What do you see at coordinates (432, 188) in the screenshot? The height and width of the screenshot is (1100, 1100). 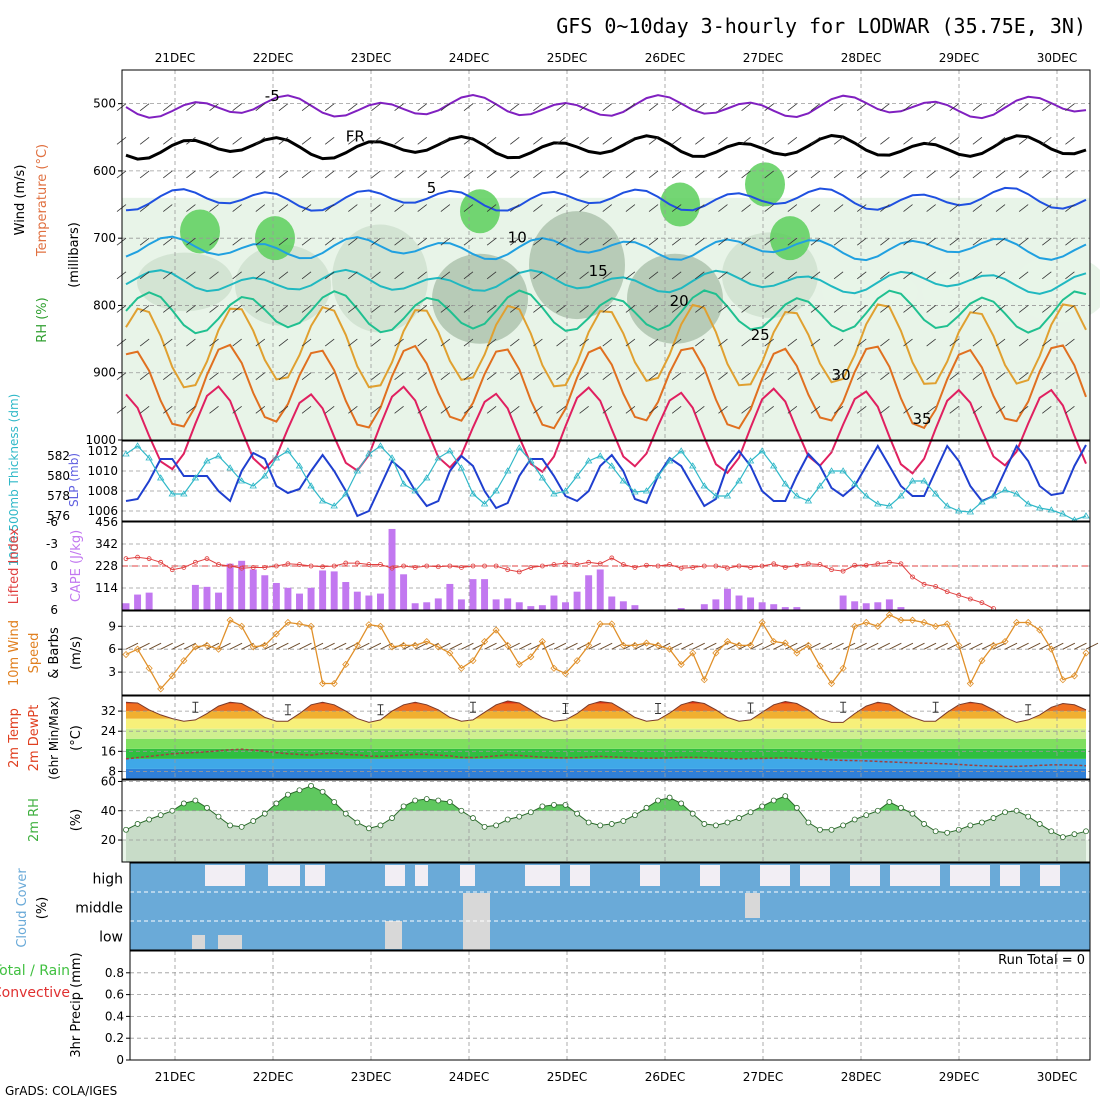 I see `isotherm-label: 5` at bounding box center [432, 188].